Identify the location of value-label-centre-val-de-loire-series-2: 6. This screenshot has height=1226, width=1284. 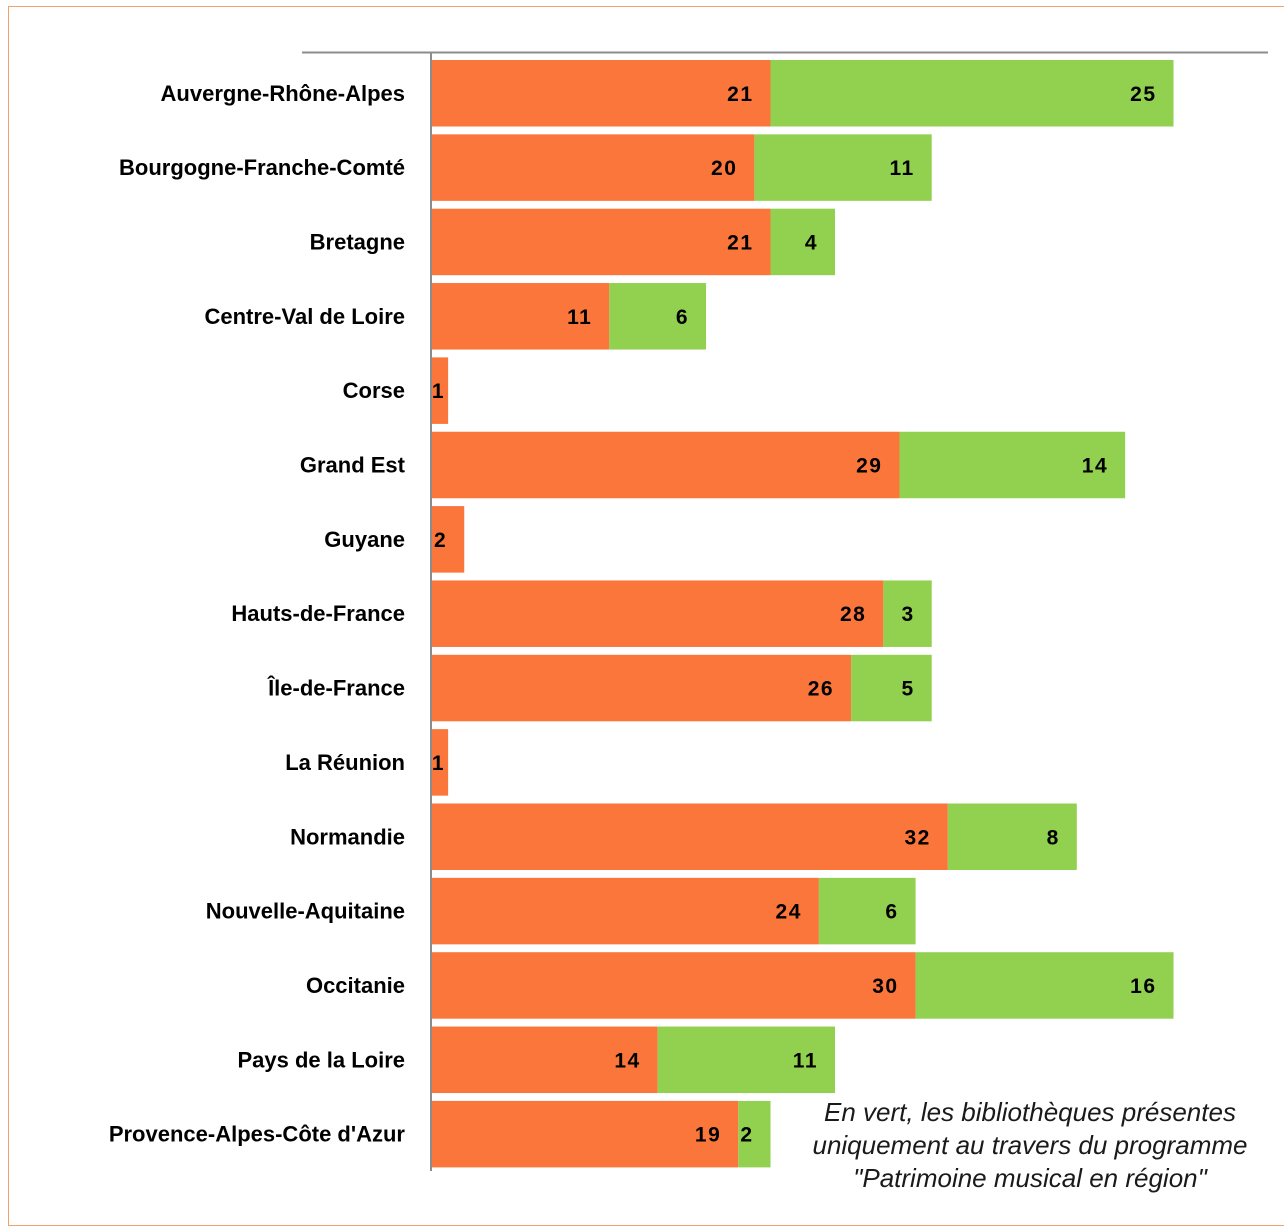
(682, 317).